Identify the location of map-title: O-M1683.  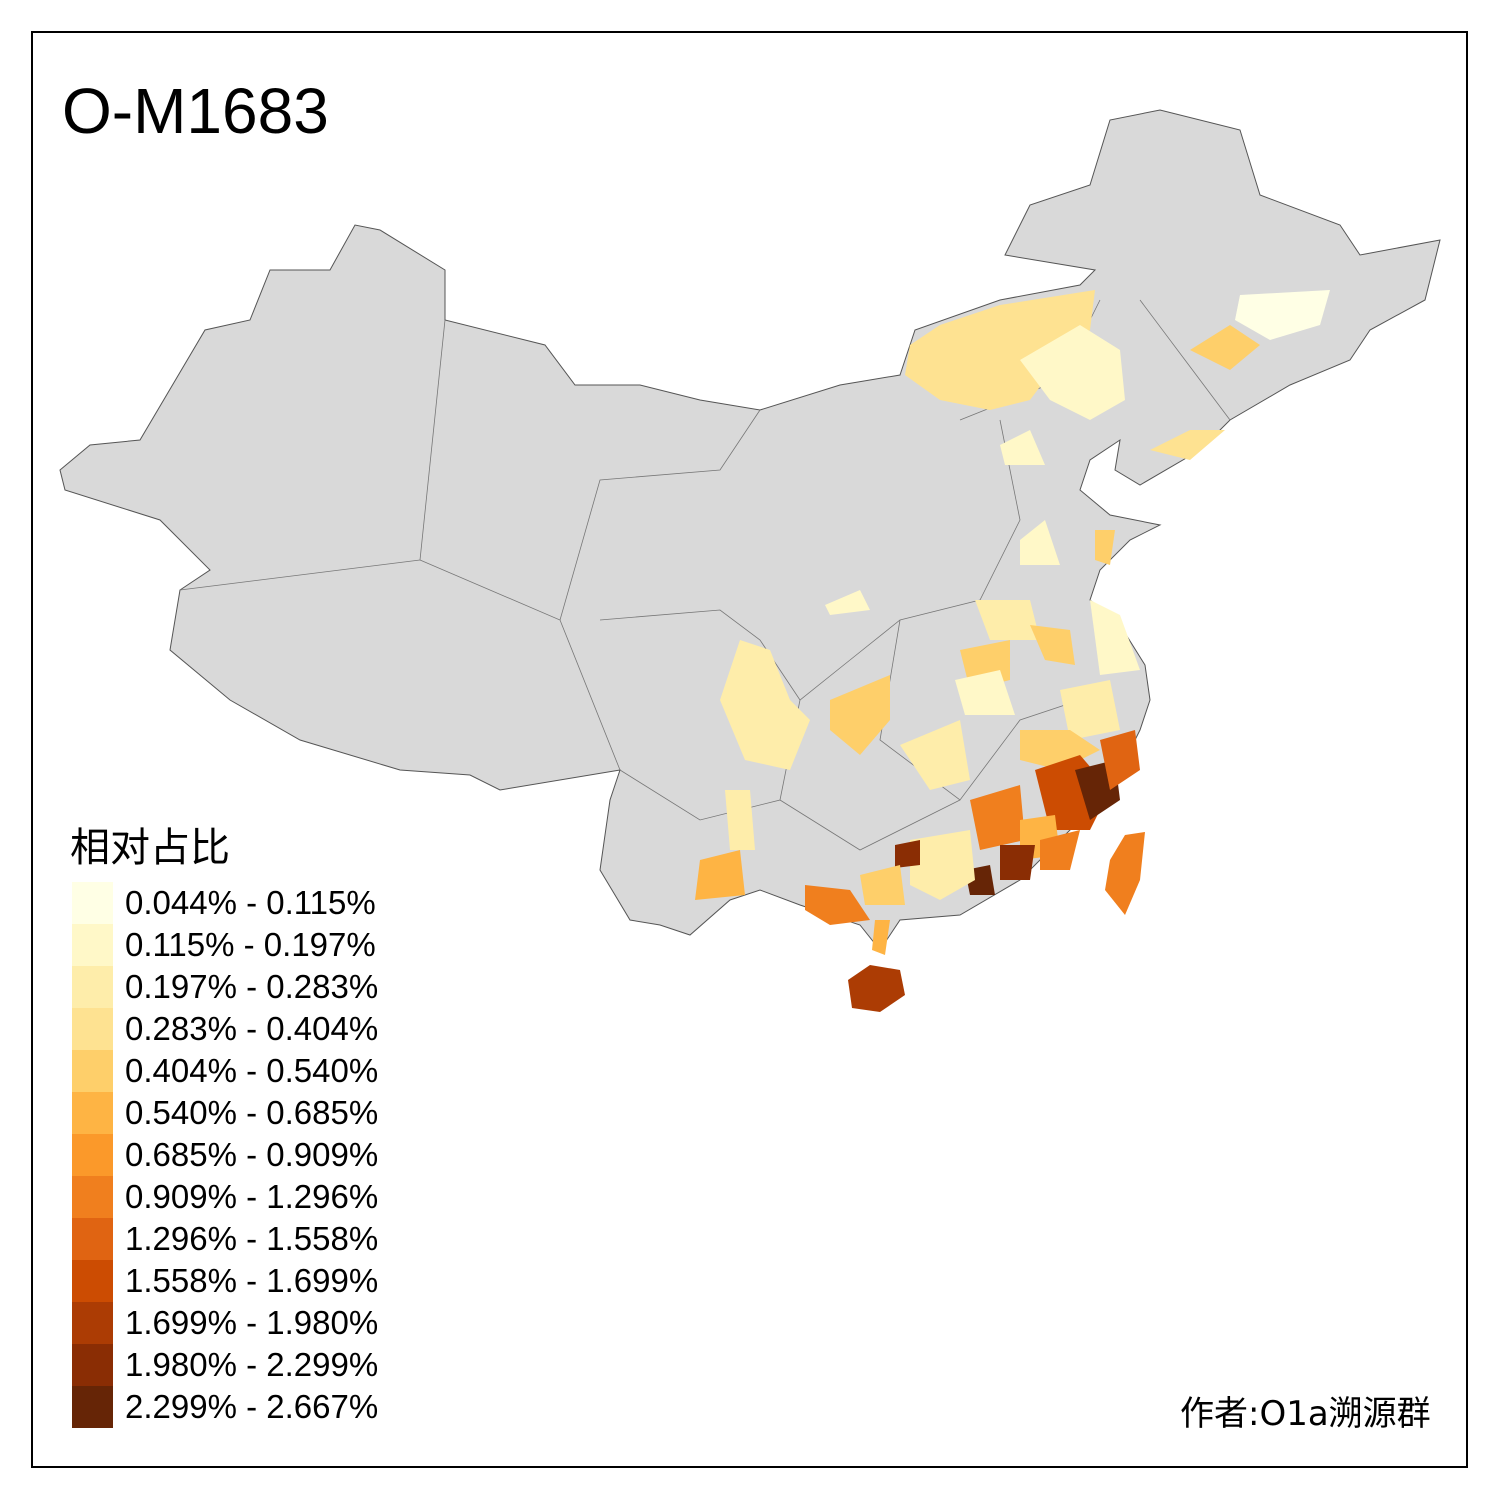
(195, 111).